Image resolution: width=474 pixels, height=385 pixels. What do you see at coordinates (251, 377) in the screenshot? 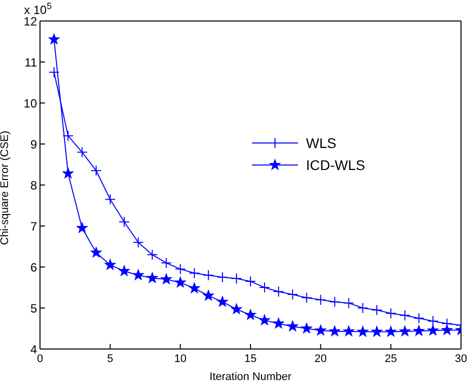
I see `x-axis-title: Iteration Number` at bounding box center [251, 377].